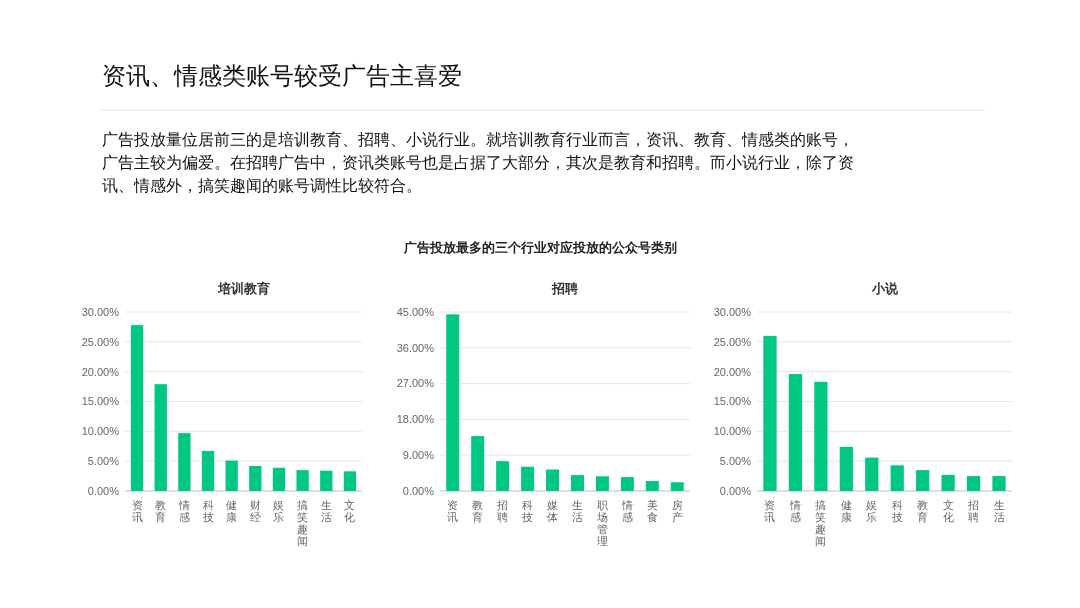 Image resolution: width=1080 pixels, height=608 pixels. What do you see at coordinates (677, 510) in the screenshot?
I see `x-tick-label: 房产` at bounding box center [677, 510].